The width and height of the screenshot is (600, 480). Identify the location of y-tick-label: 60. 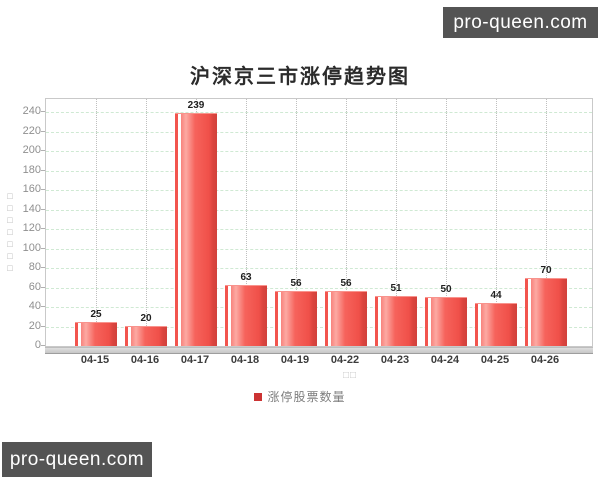
(34, 286).